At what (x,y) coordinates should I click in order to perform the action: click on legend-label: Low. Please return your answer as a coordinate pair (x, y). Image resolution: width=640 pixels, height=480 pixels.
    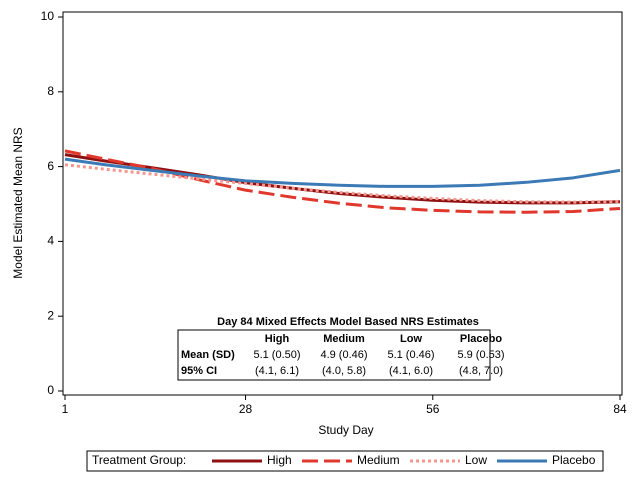
    Looking at the image, I should click on (476, 460).